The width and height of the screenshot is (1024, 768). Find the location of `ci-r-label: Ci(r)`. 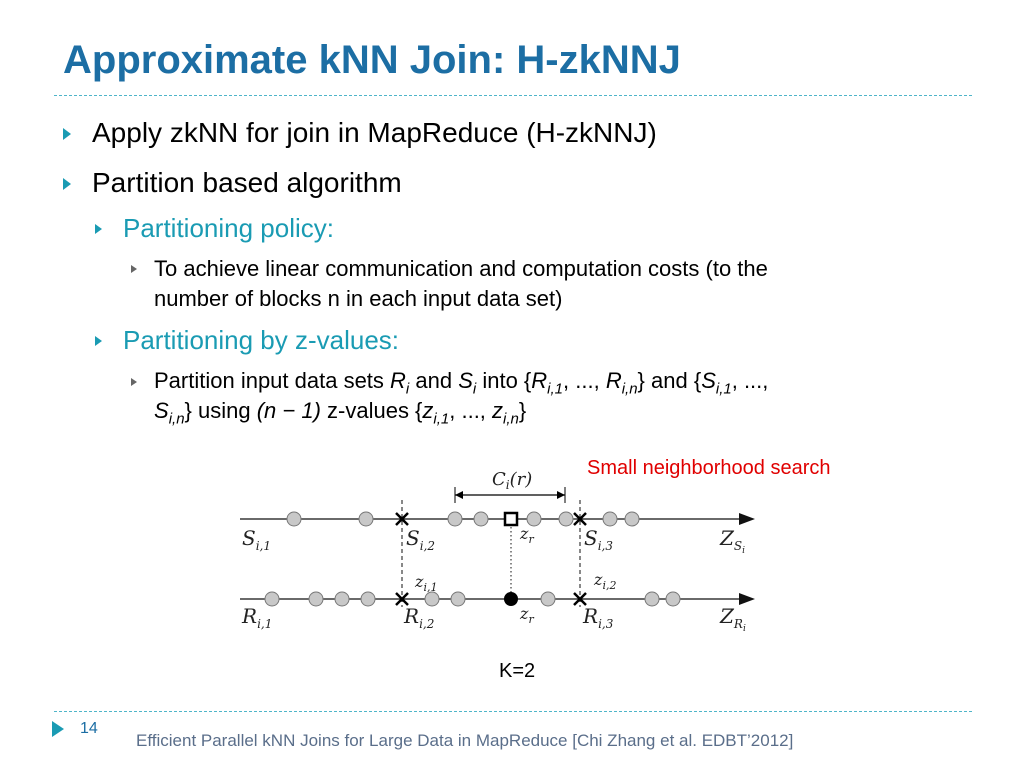

ci-r-label: Ci(r) is located at coordinates (512, 480).